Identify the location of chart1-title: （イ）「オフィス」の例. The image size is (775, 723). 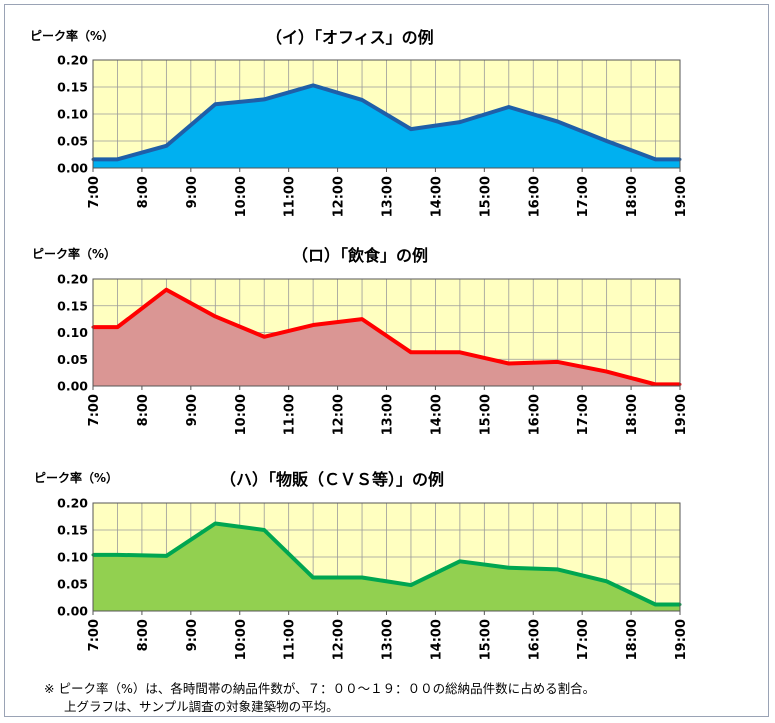
(350, 37).